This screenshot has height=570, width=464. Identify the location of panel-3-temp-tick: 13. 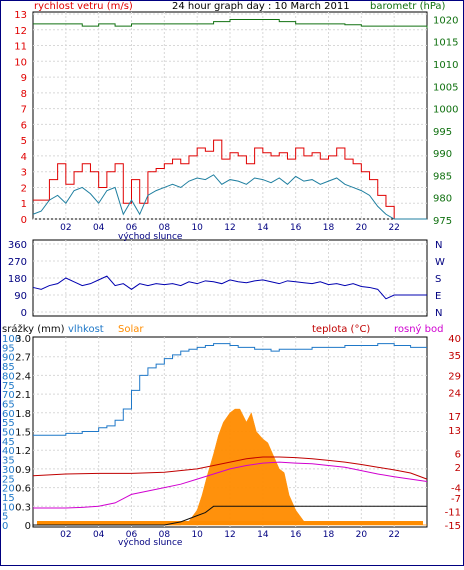
(454, 431).